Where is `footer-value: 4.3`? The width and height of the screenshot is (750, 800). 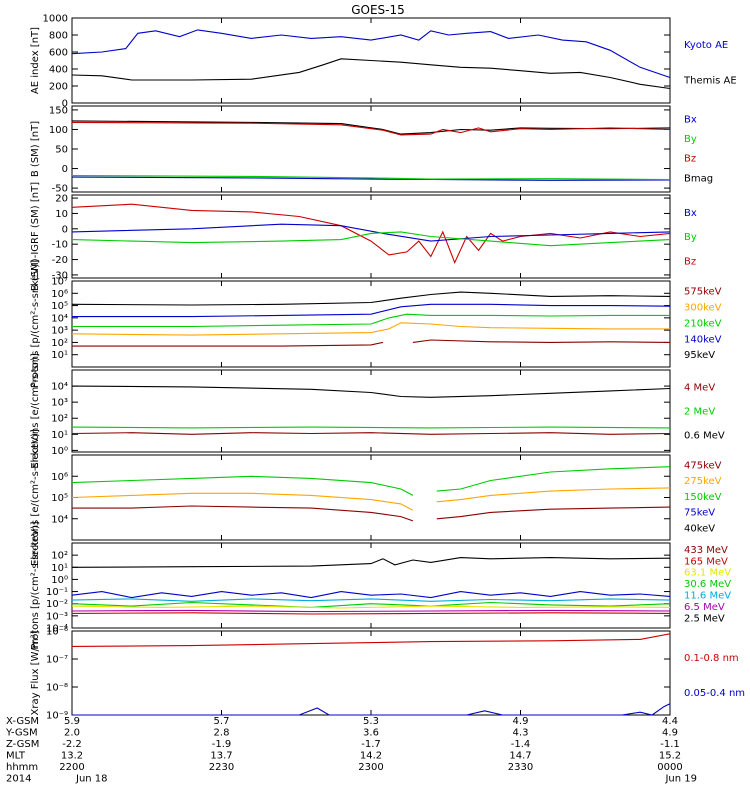 footer-value: 4.3 is located at coordinates (521, 733).